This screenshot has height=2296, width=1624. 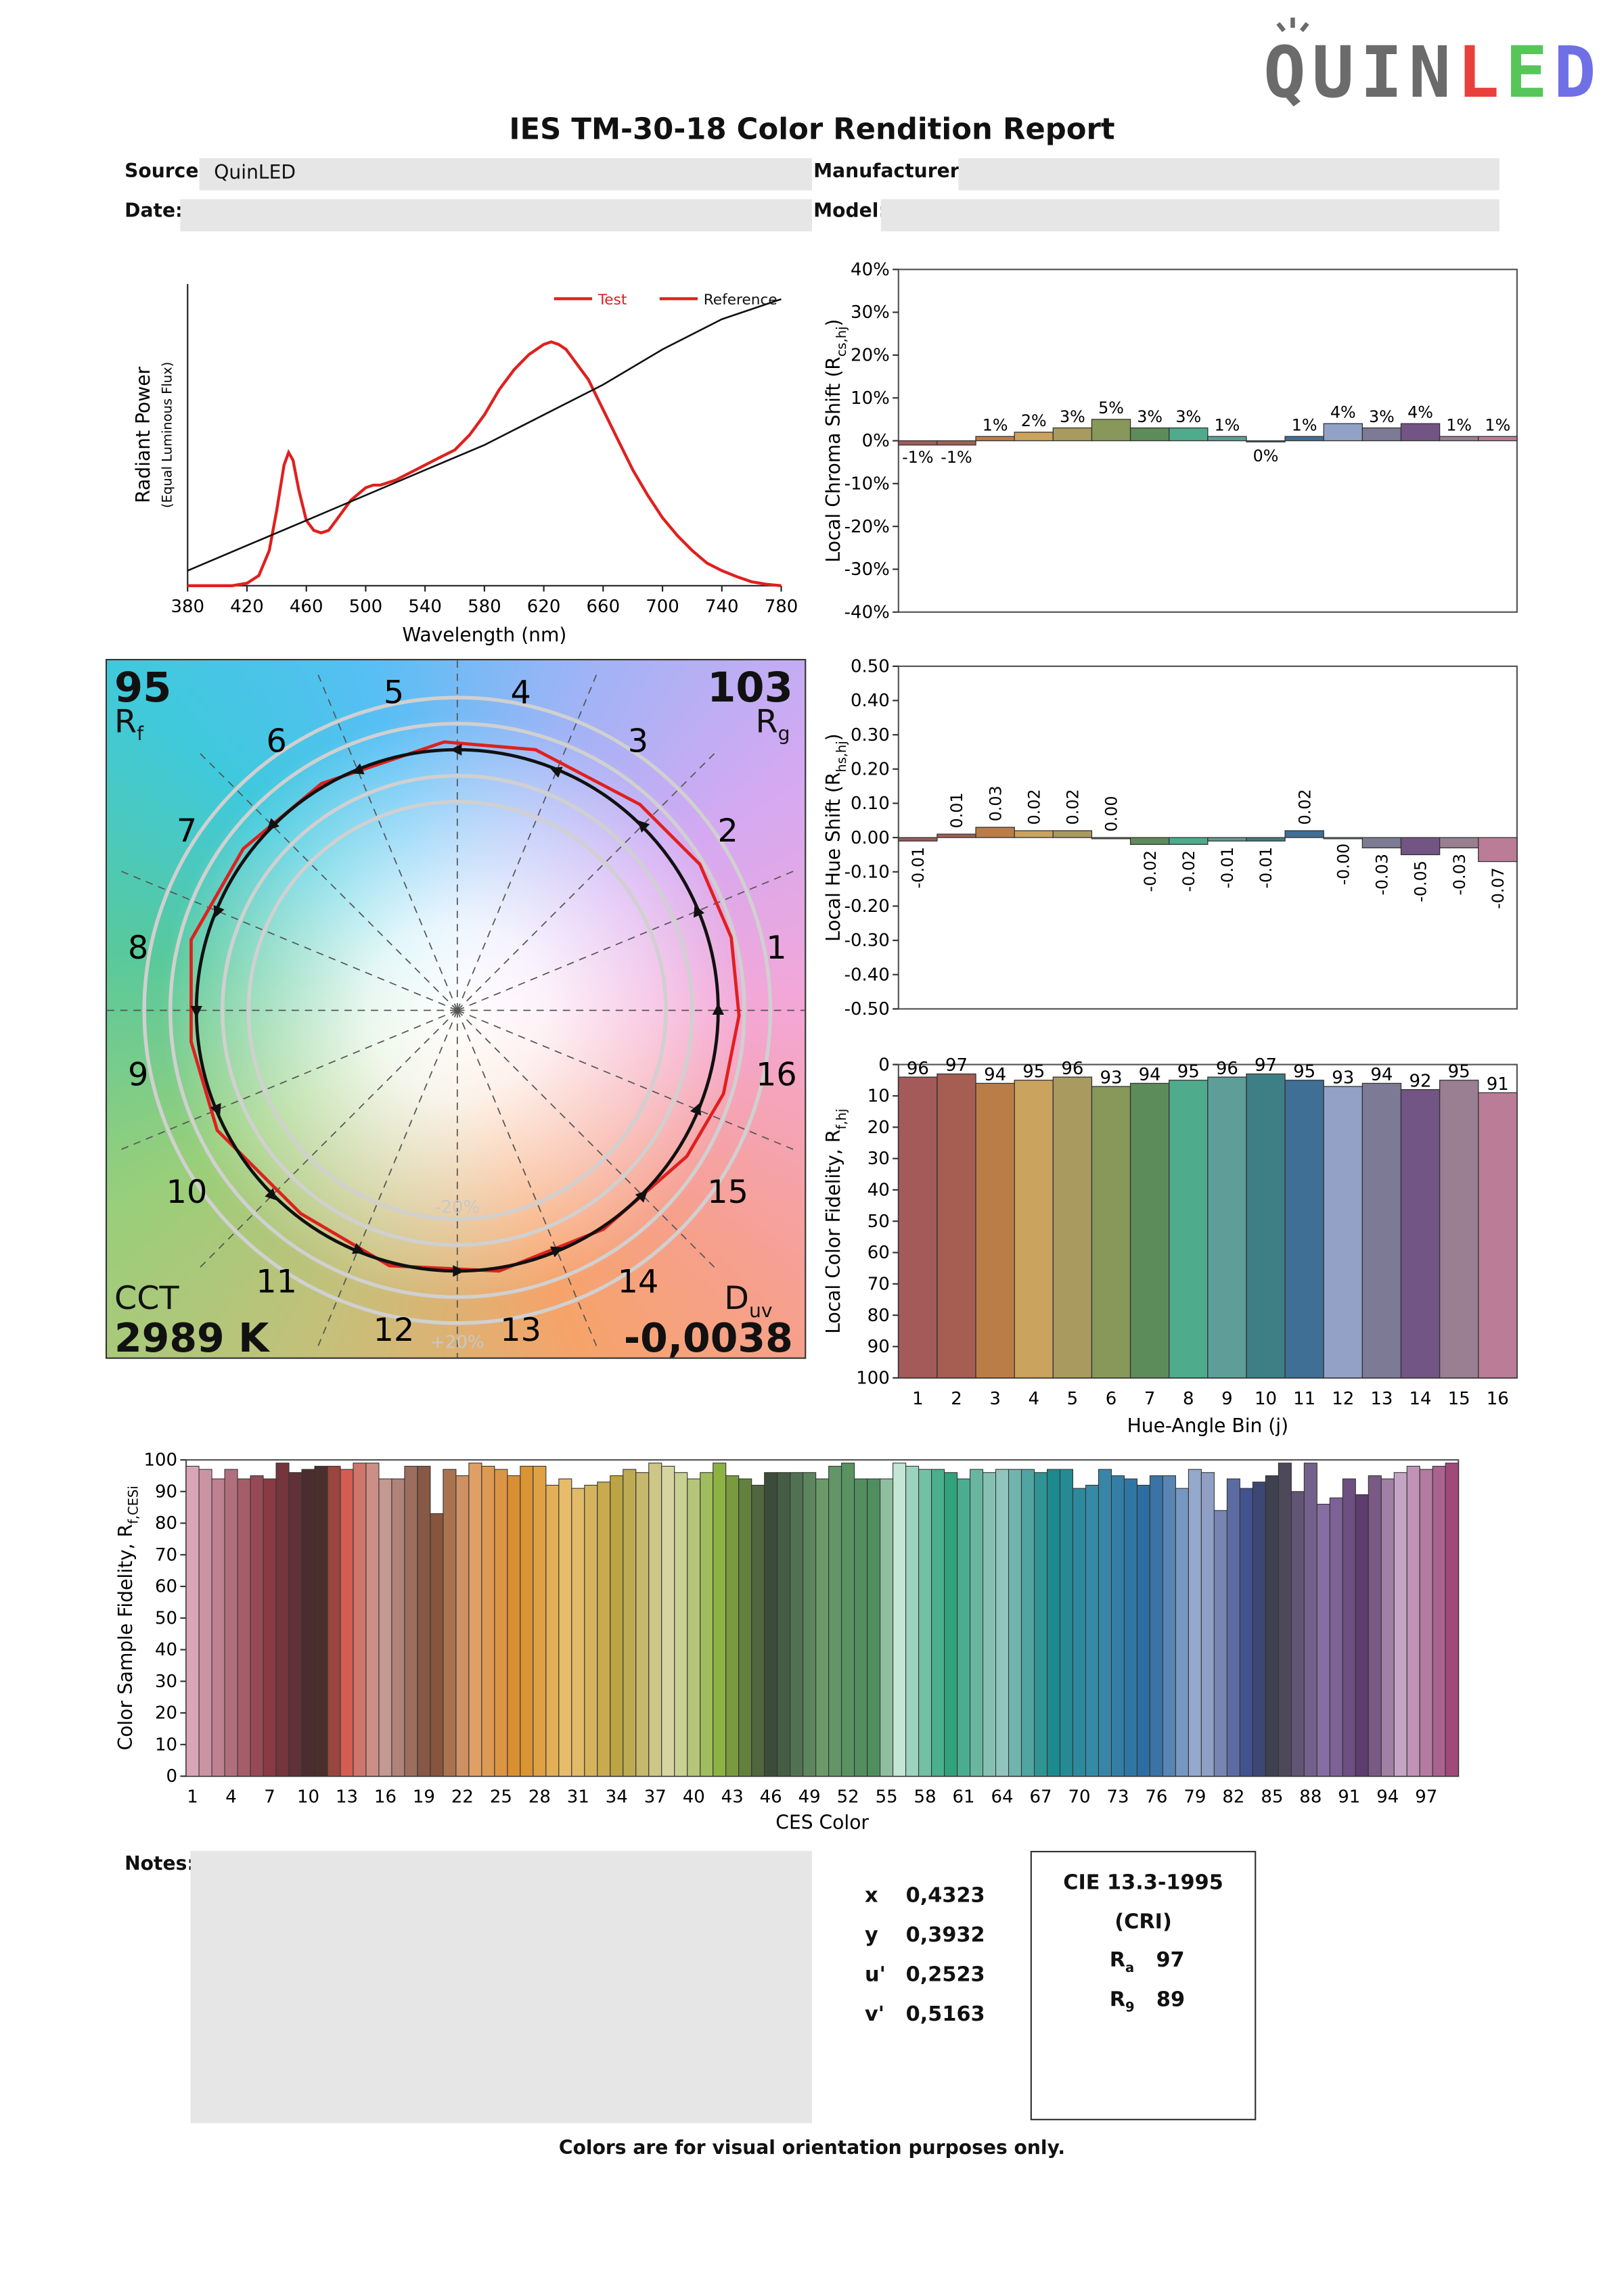 I want to click on hue-bar-label: 0.00, so click(x=1111, y=813).